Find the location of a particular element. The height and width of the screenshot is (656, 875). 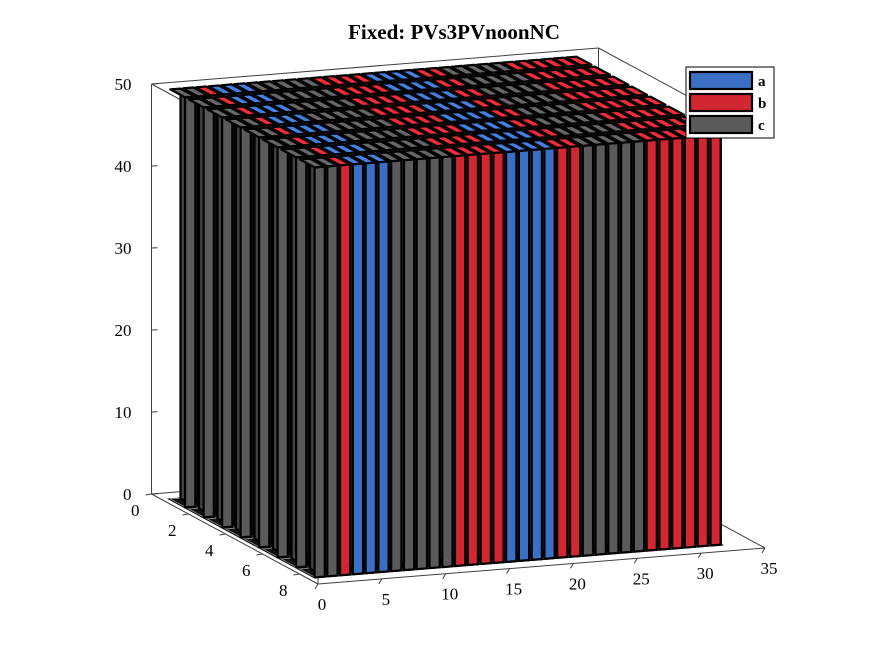

bar-c-x1-y5 is located at coordinates (257, 338).